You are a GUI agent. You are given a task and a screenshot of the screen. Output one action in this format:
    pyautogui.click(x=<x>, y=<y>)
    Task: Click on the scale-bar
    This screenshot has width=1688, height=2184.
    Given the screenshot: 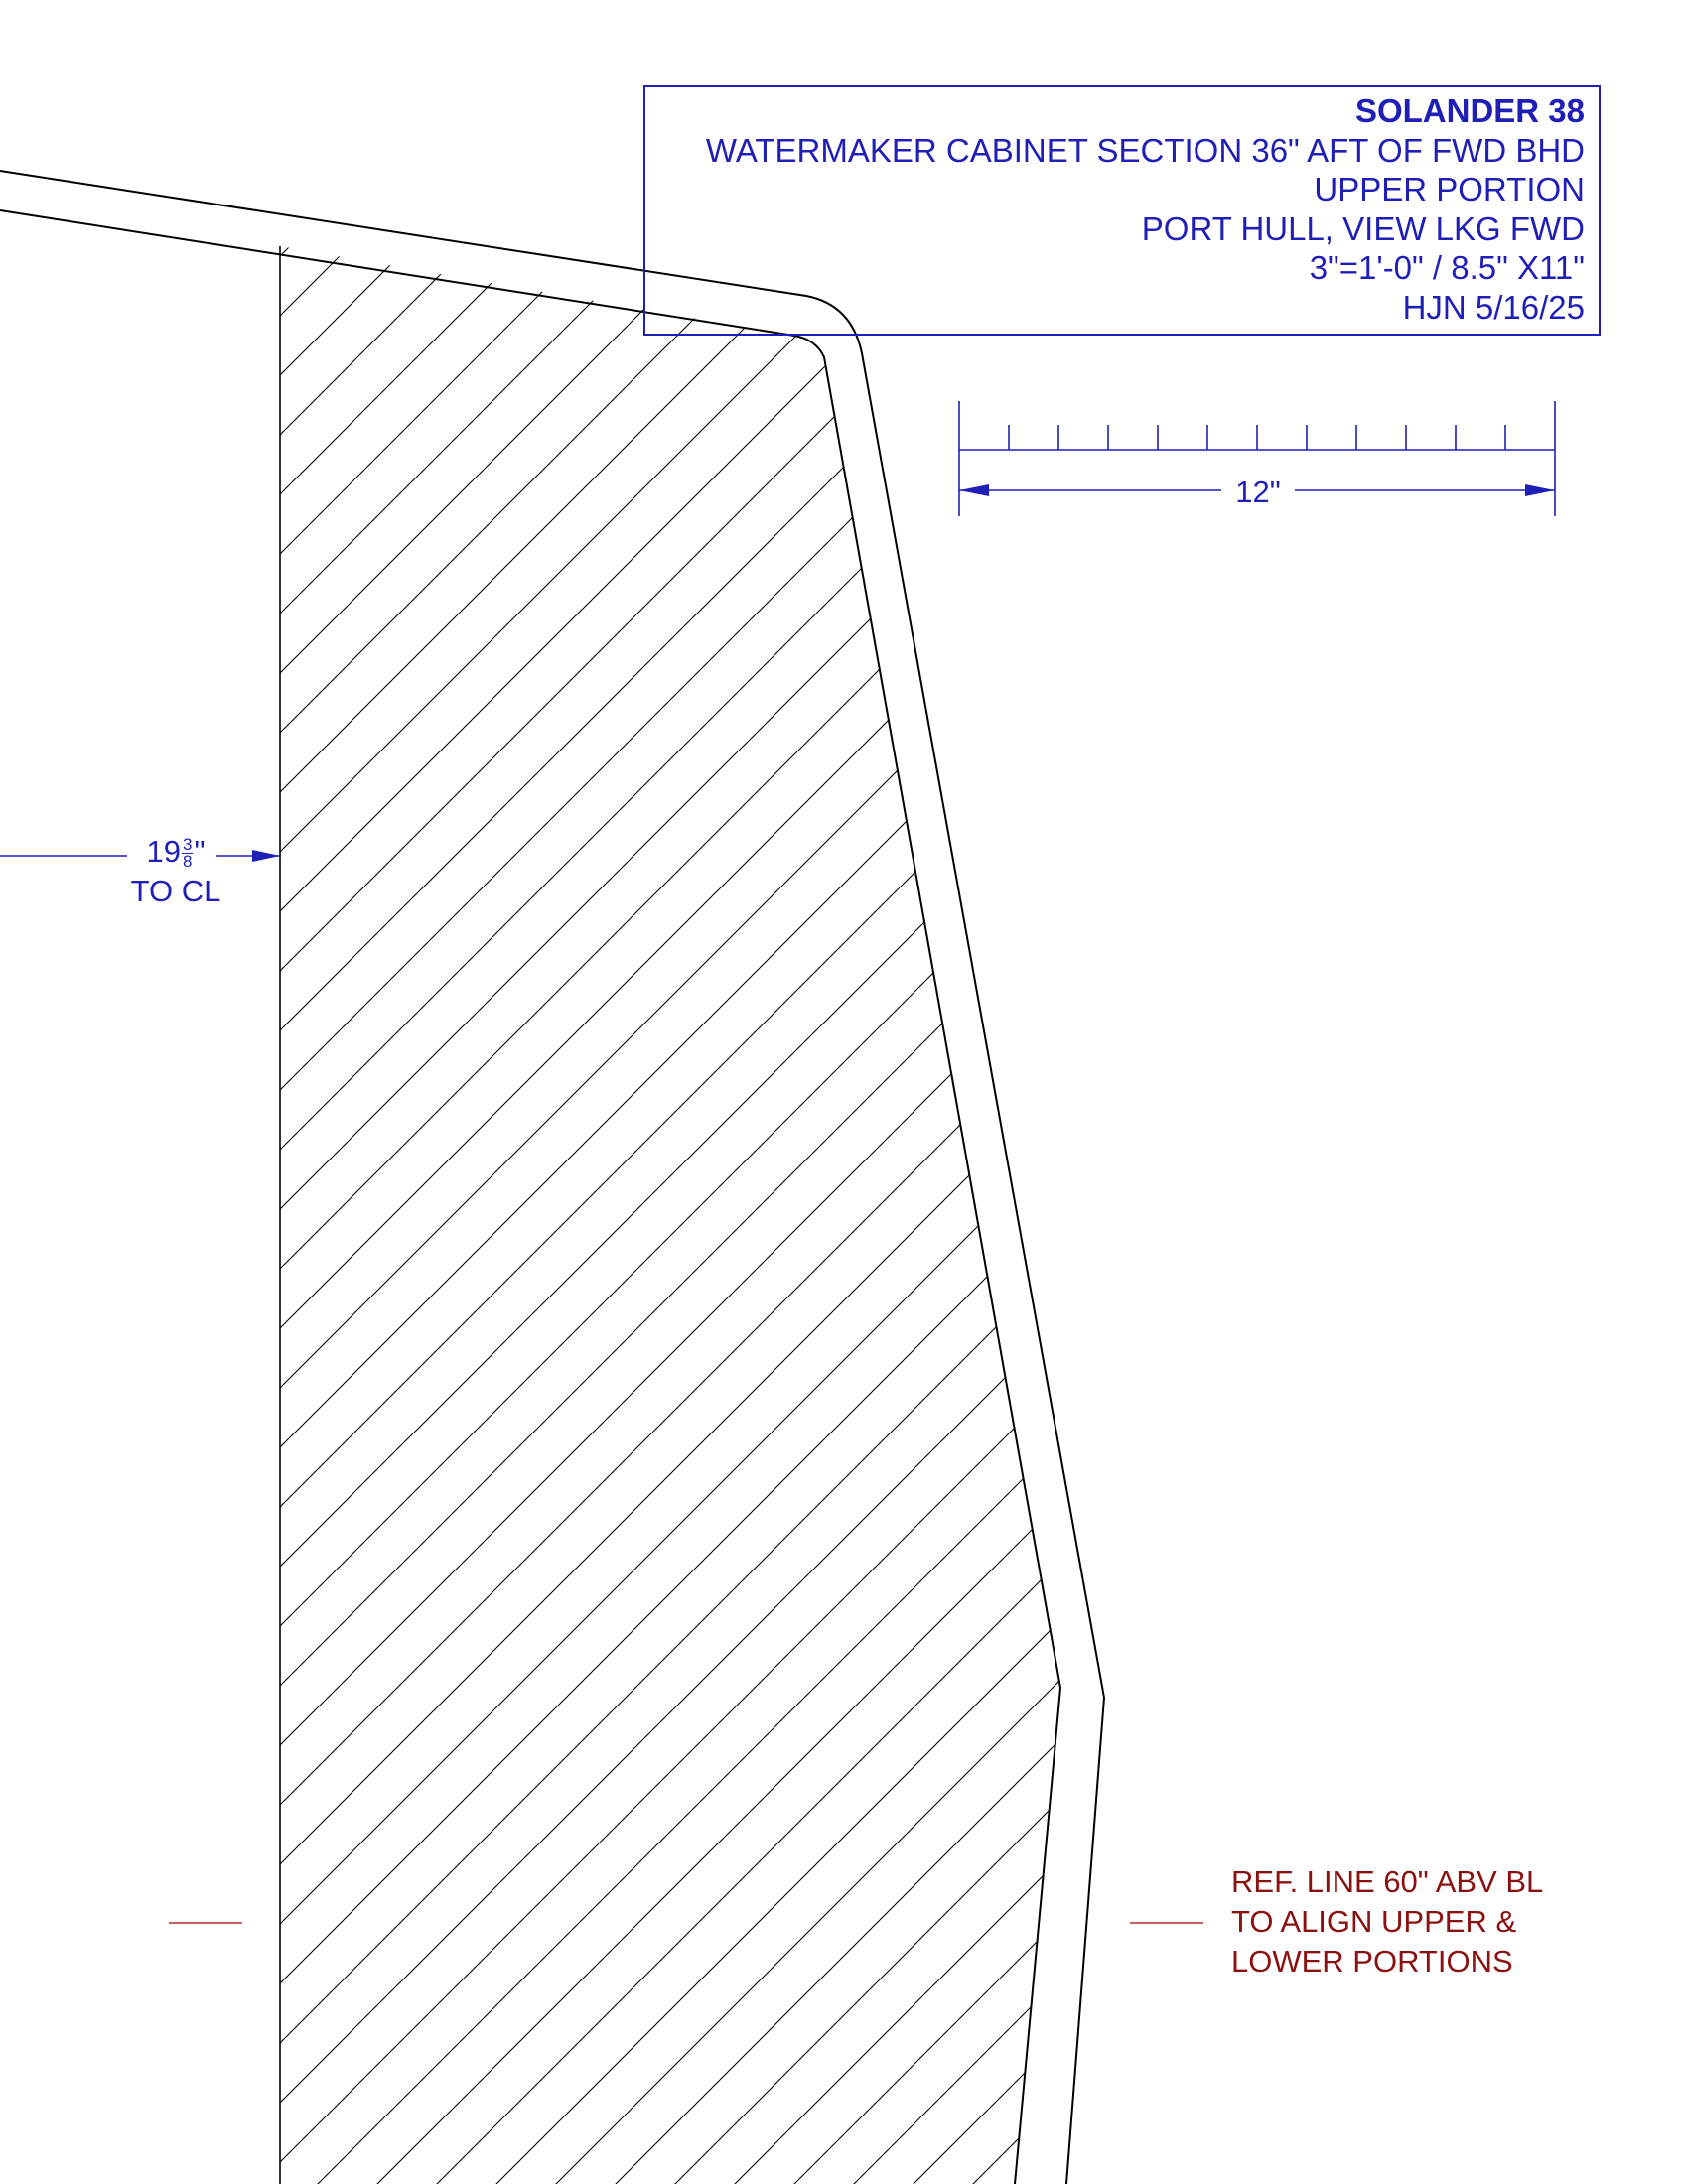 What is the action you would take?
    pyautogui.click(x=1257, y=458)
    